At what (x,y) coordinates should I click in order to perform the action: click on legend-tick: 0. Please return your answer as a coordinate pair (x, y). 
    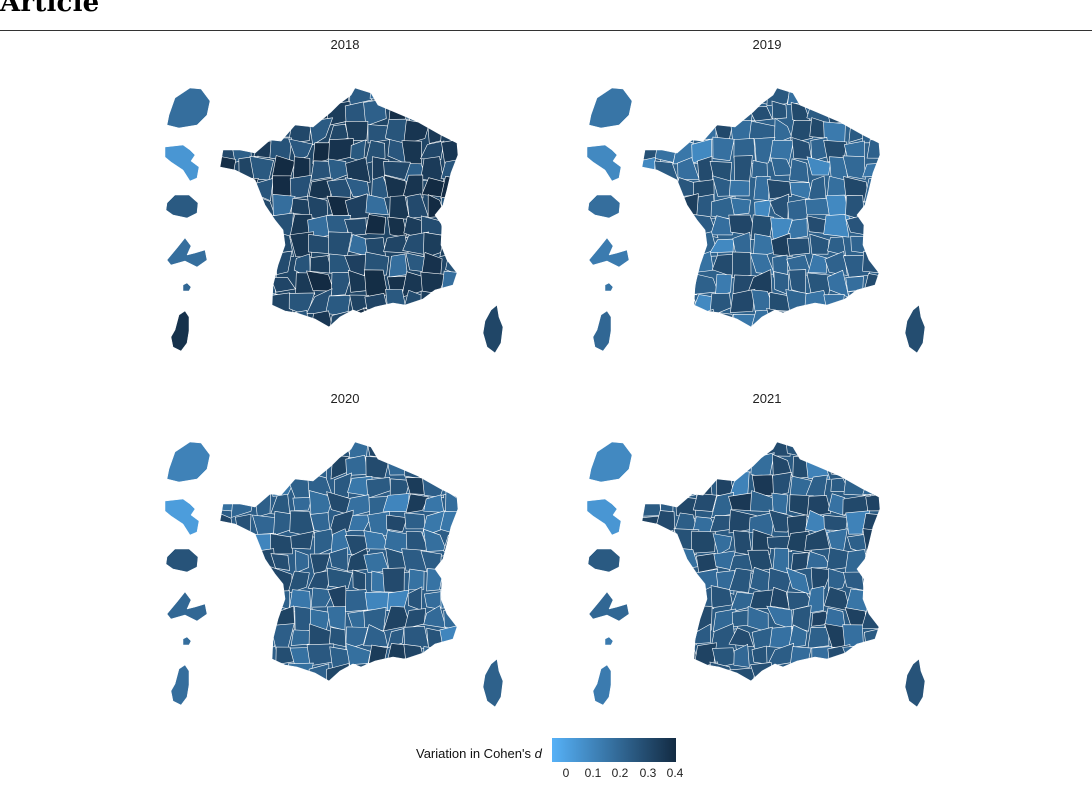
    Looking at the image, I should click on (566, 773).